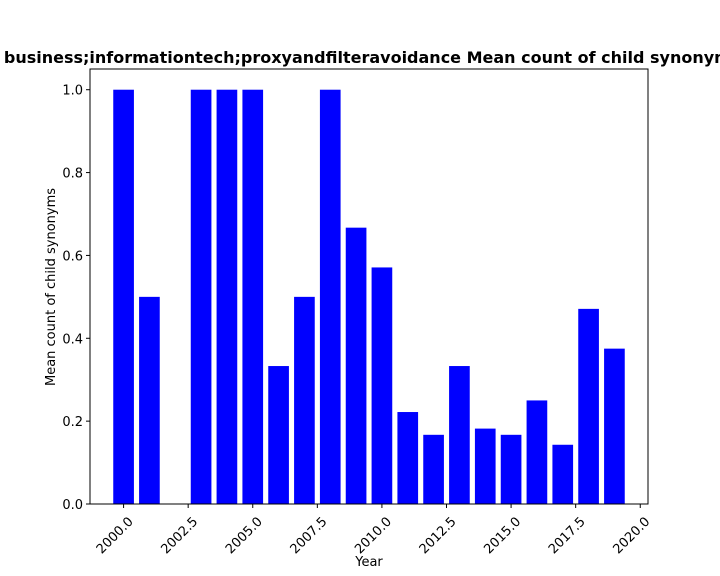 The width and height of the screenshot is (720, 576). What do you see at coordinates (632, 535) in the screenshot?
I see `x-tick-label: 2020.0` at bounding box center [632, 535].